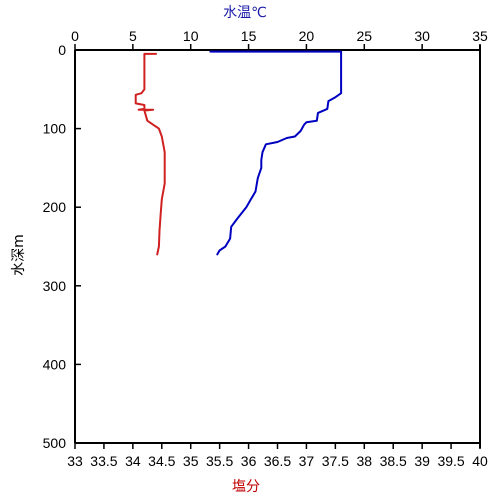 The width and height of the screenshot is (500, 500). What do you see at coordinates (249, 461) in the screenshot?
I see `bottom-axis-tick-label: 36` at bounding box center [249, 461].